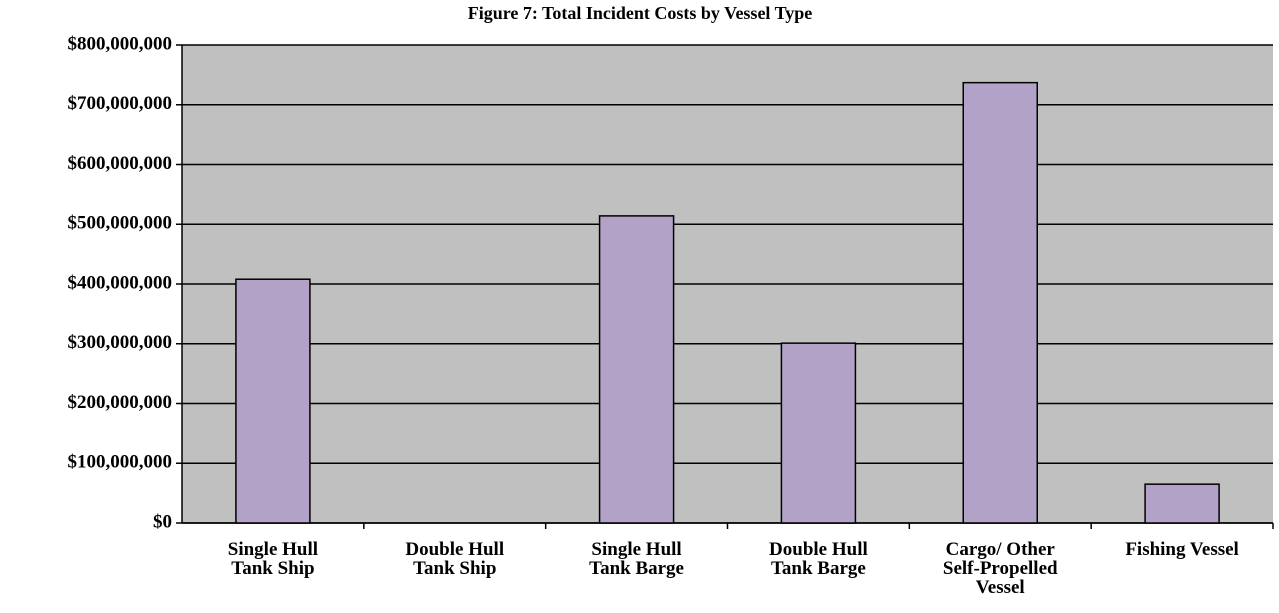  What do you see at coordinates (162, 521) in the screenshot?
I see `y-tick-label: $0` at bounding box center [162, 521].